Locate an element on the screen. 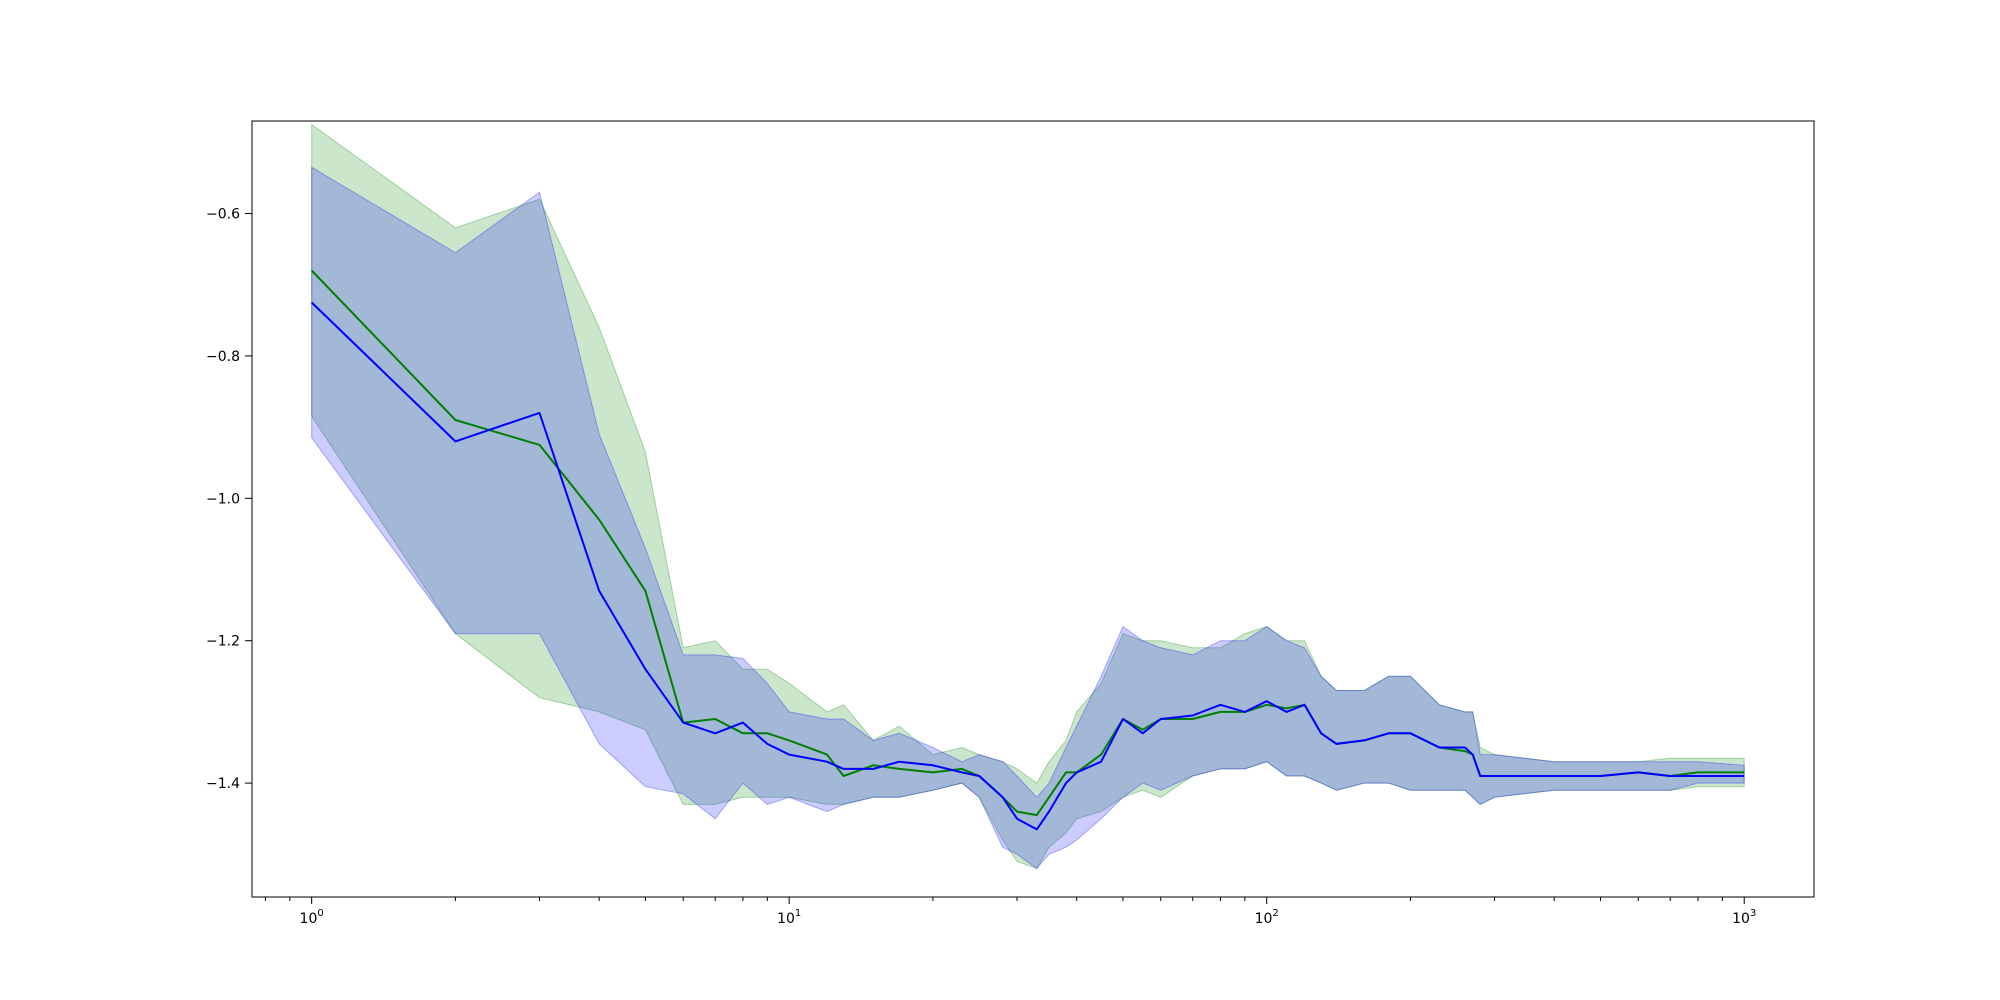  y-tick-label: −1.4 is located at coordinates (223, 784).